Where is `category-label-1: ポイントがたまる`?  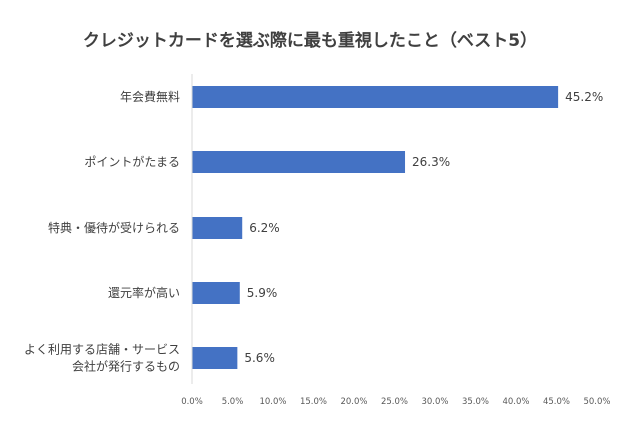 category-label-1: ポイントがたまる is located at coordinates (132, 161).